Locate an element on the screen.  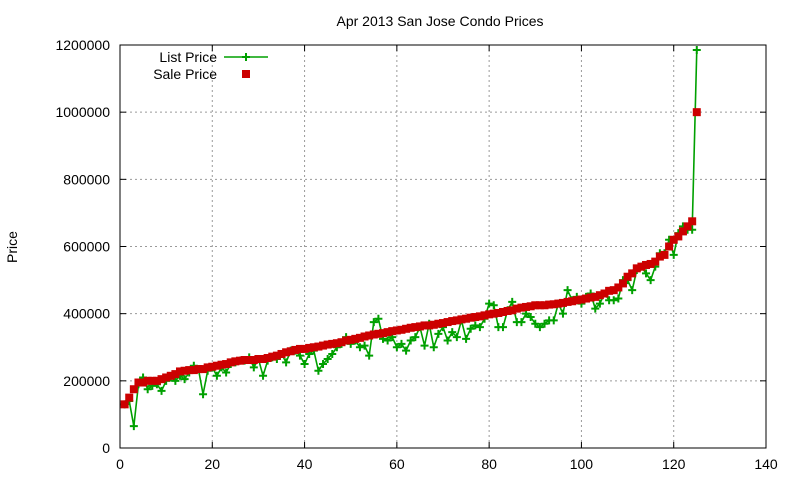
x-tick-label: 40 is located at coordinates (305, 464).